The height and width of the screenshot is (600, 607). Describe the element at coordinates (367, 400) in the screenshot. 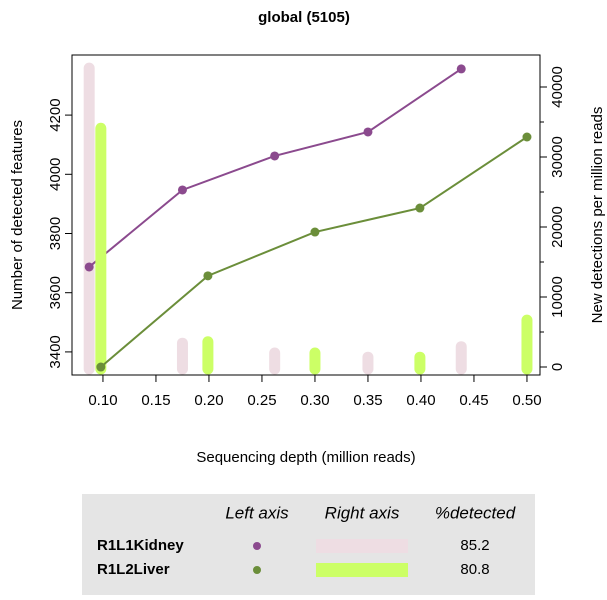

I see `x-tick-label: 0.35` at that location.